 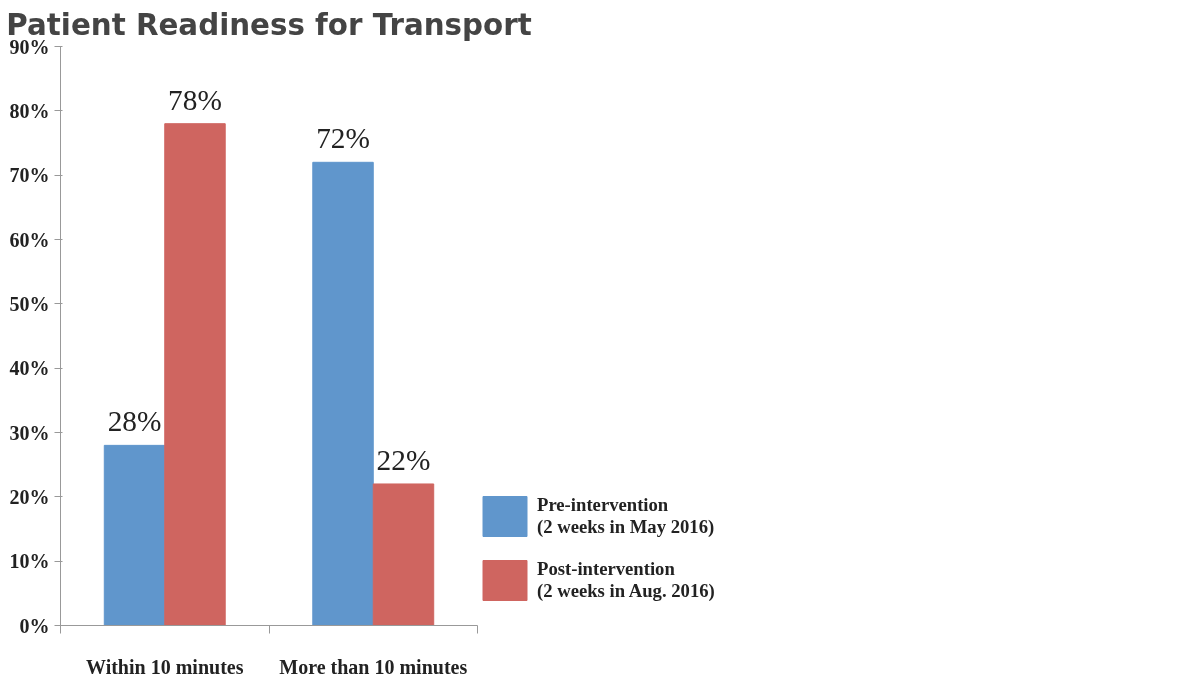 I want to click on y-tick-label: 60%, so click(x=29, y=239).